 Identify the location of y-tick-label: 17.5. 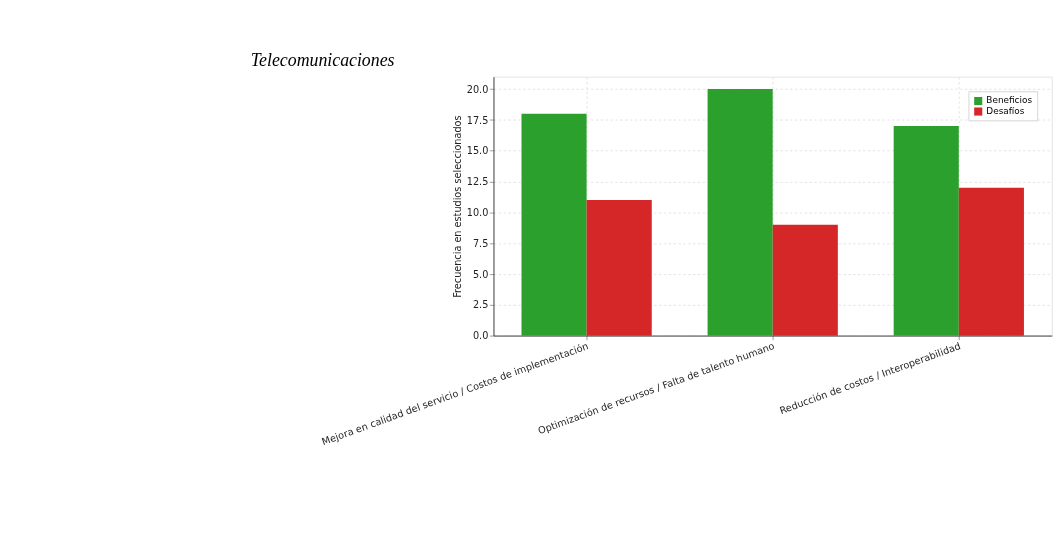
(477, 120).